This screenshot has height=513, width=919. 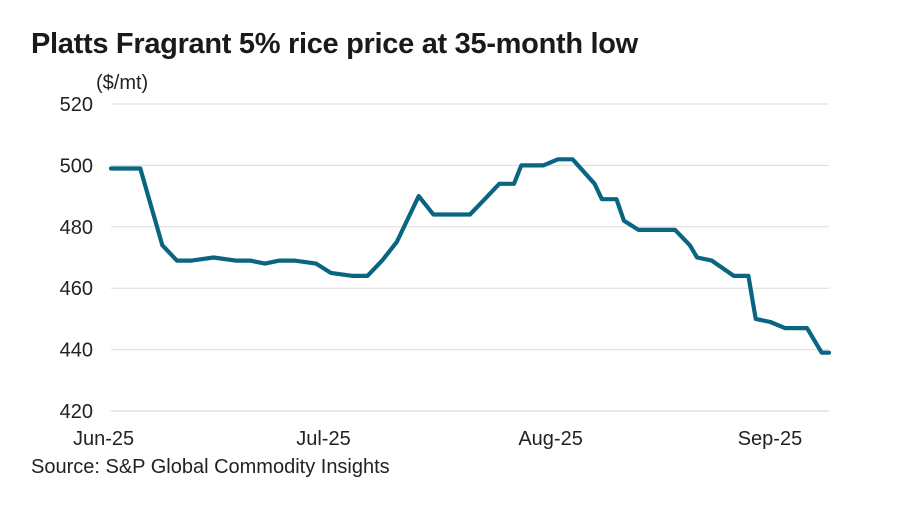 What do you see at coordinates (76, 166) in the screenshot?
I see `y-tick-label: 500` at bounding box center [76, 166].